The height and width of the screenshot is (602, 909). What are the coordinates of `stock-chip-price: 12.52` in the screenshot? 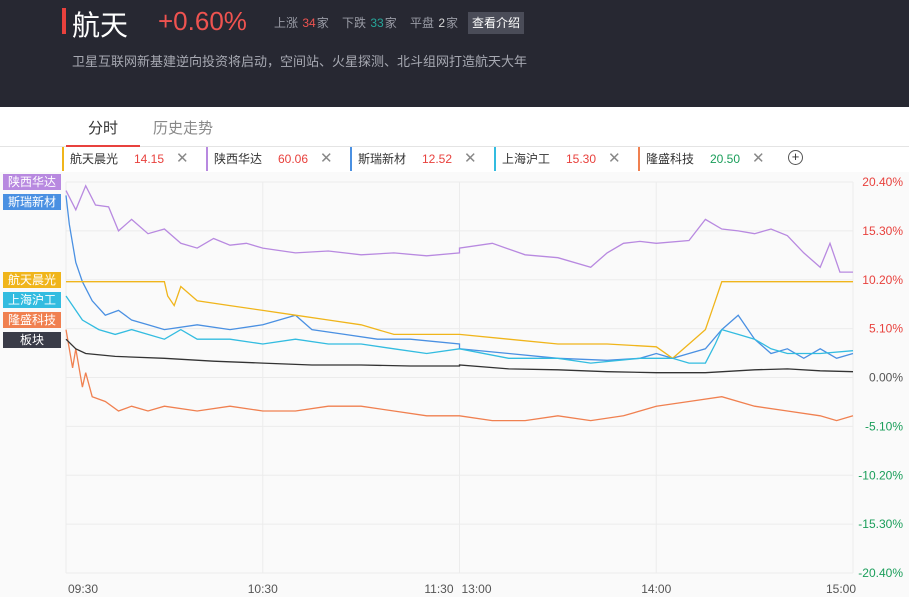 It's located at (437, 159).